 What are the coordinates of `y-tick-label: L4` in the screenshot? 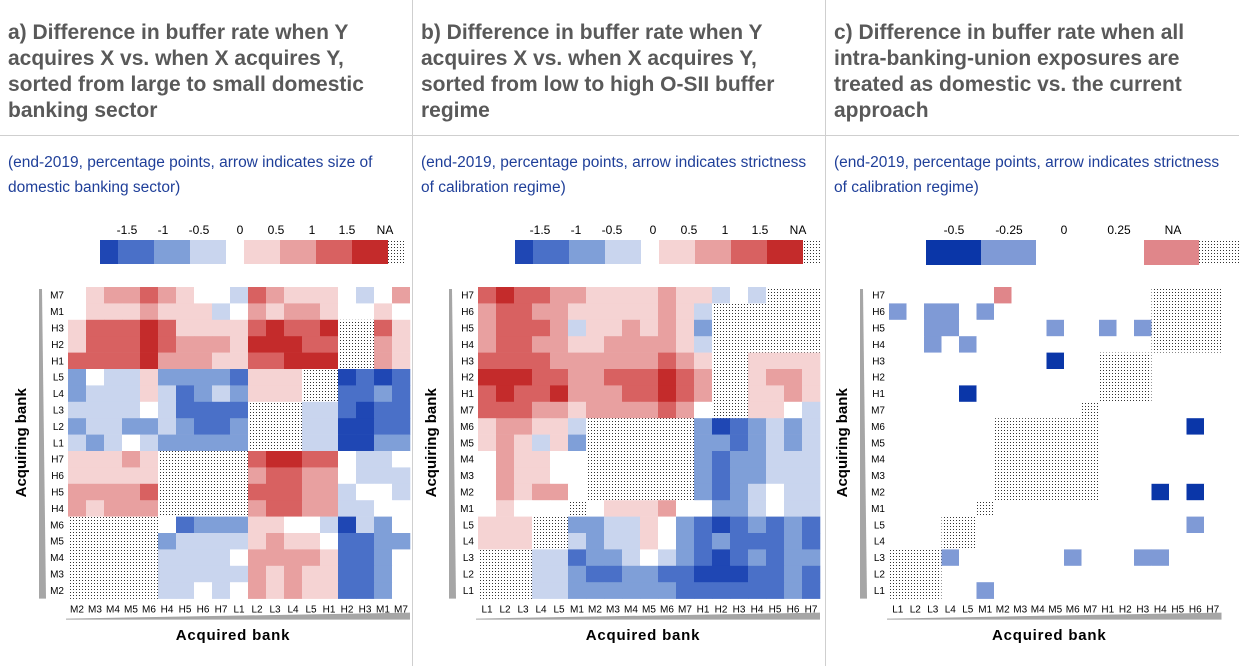 It's located at (469, 542).